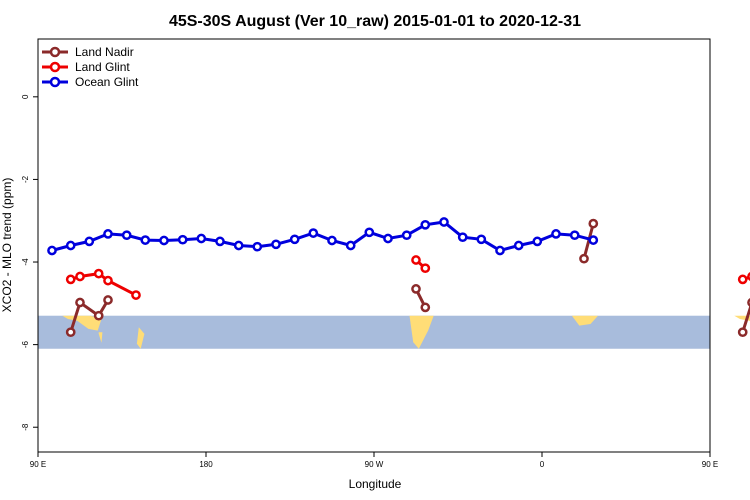 The image size is (750, 500). Describe the element at coordinates (38, 464) in the screenshot. I see `x-tick-label-0: 90 E` at that location.